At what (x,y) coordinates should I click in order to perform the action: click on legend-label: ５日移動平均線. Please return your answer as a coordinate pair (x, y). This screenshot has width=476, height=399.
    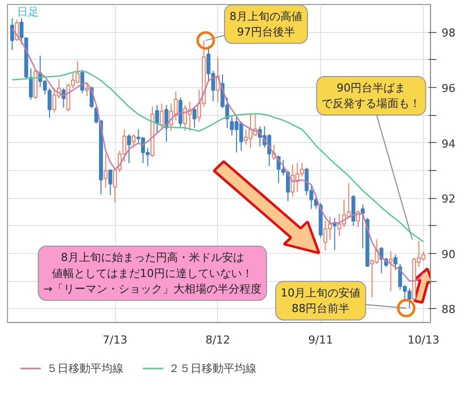
    Looking at the image, I should click on (85, 368).